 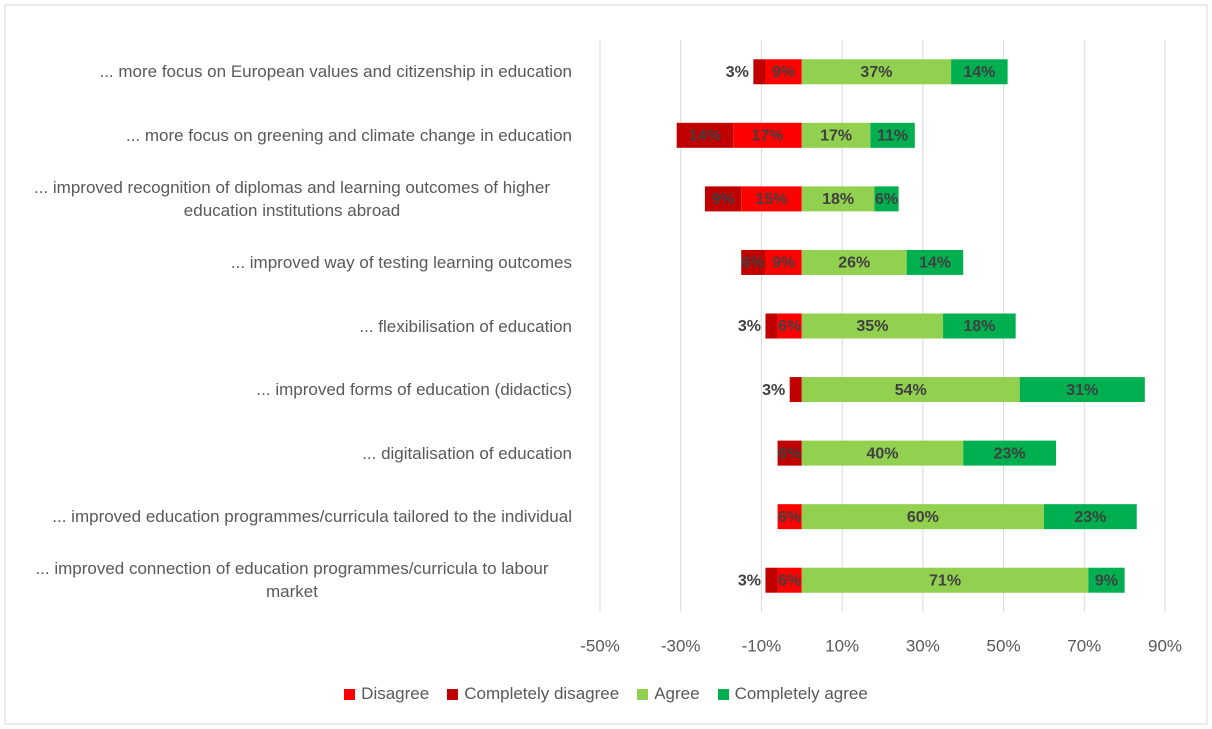 I want to click on x-tick-label: 70%, so click(x=1084, y=645).